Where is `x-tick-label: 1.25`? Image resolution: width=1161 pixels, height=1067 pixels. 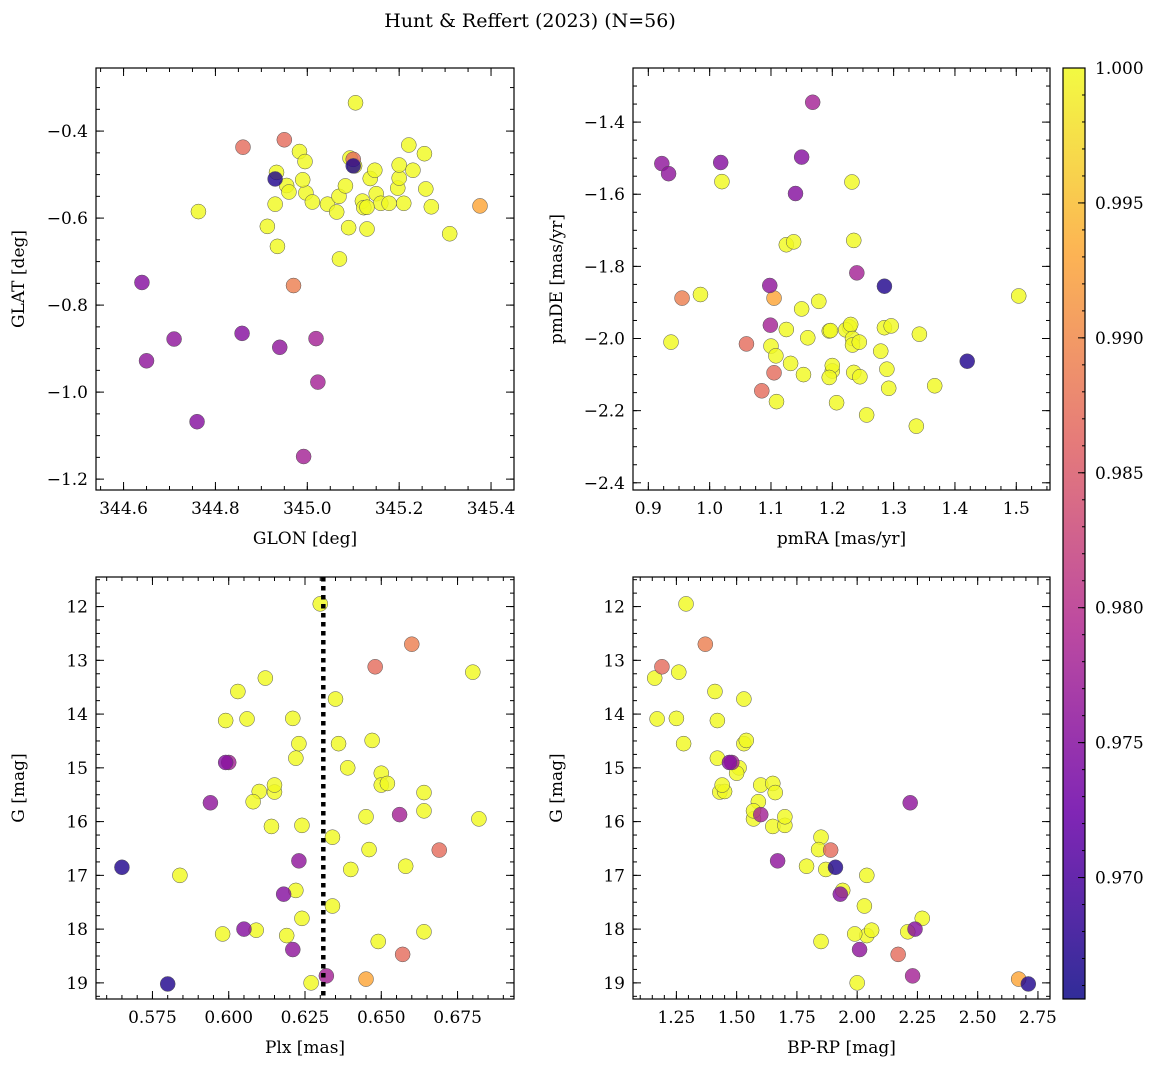 x-tick-label: 1.25 is located at coordinates (676, 1018).